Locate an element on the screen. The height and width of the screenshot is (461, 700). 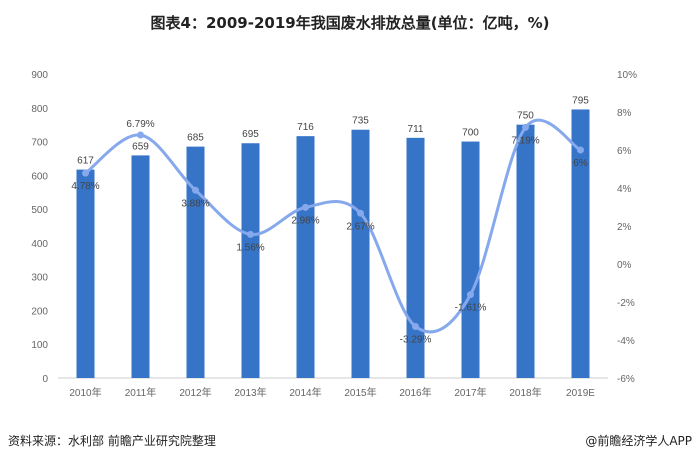
left-tick: 800 is located at coordinates (39, 109).